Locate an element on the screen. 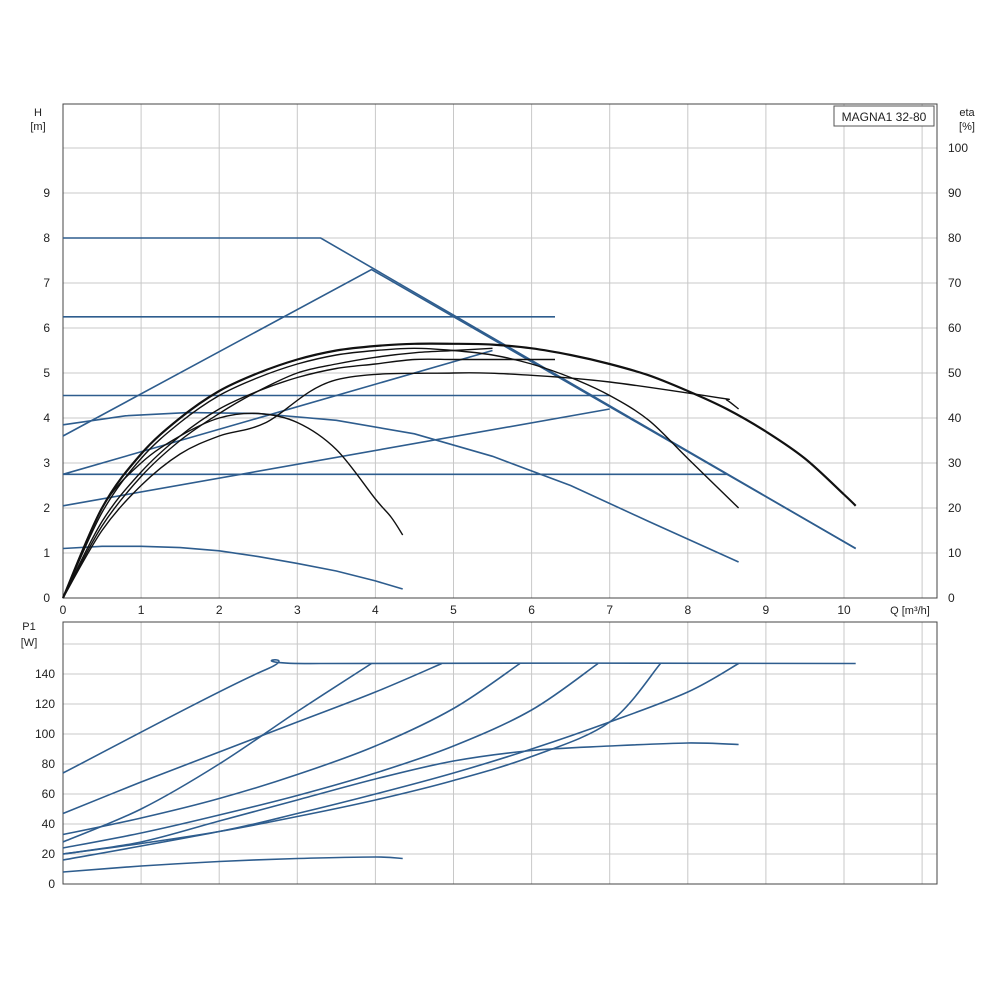  x-tick-label: 6 is located at coordinates (531, 610).